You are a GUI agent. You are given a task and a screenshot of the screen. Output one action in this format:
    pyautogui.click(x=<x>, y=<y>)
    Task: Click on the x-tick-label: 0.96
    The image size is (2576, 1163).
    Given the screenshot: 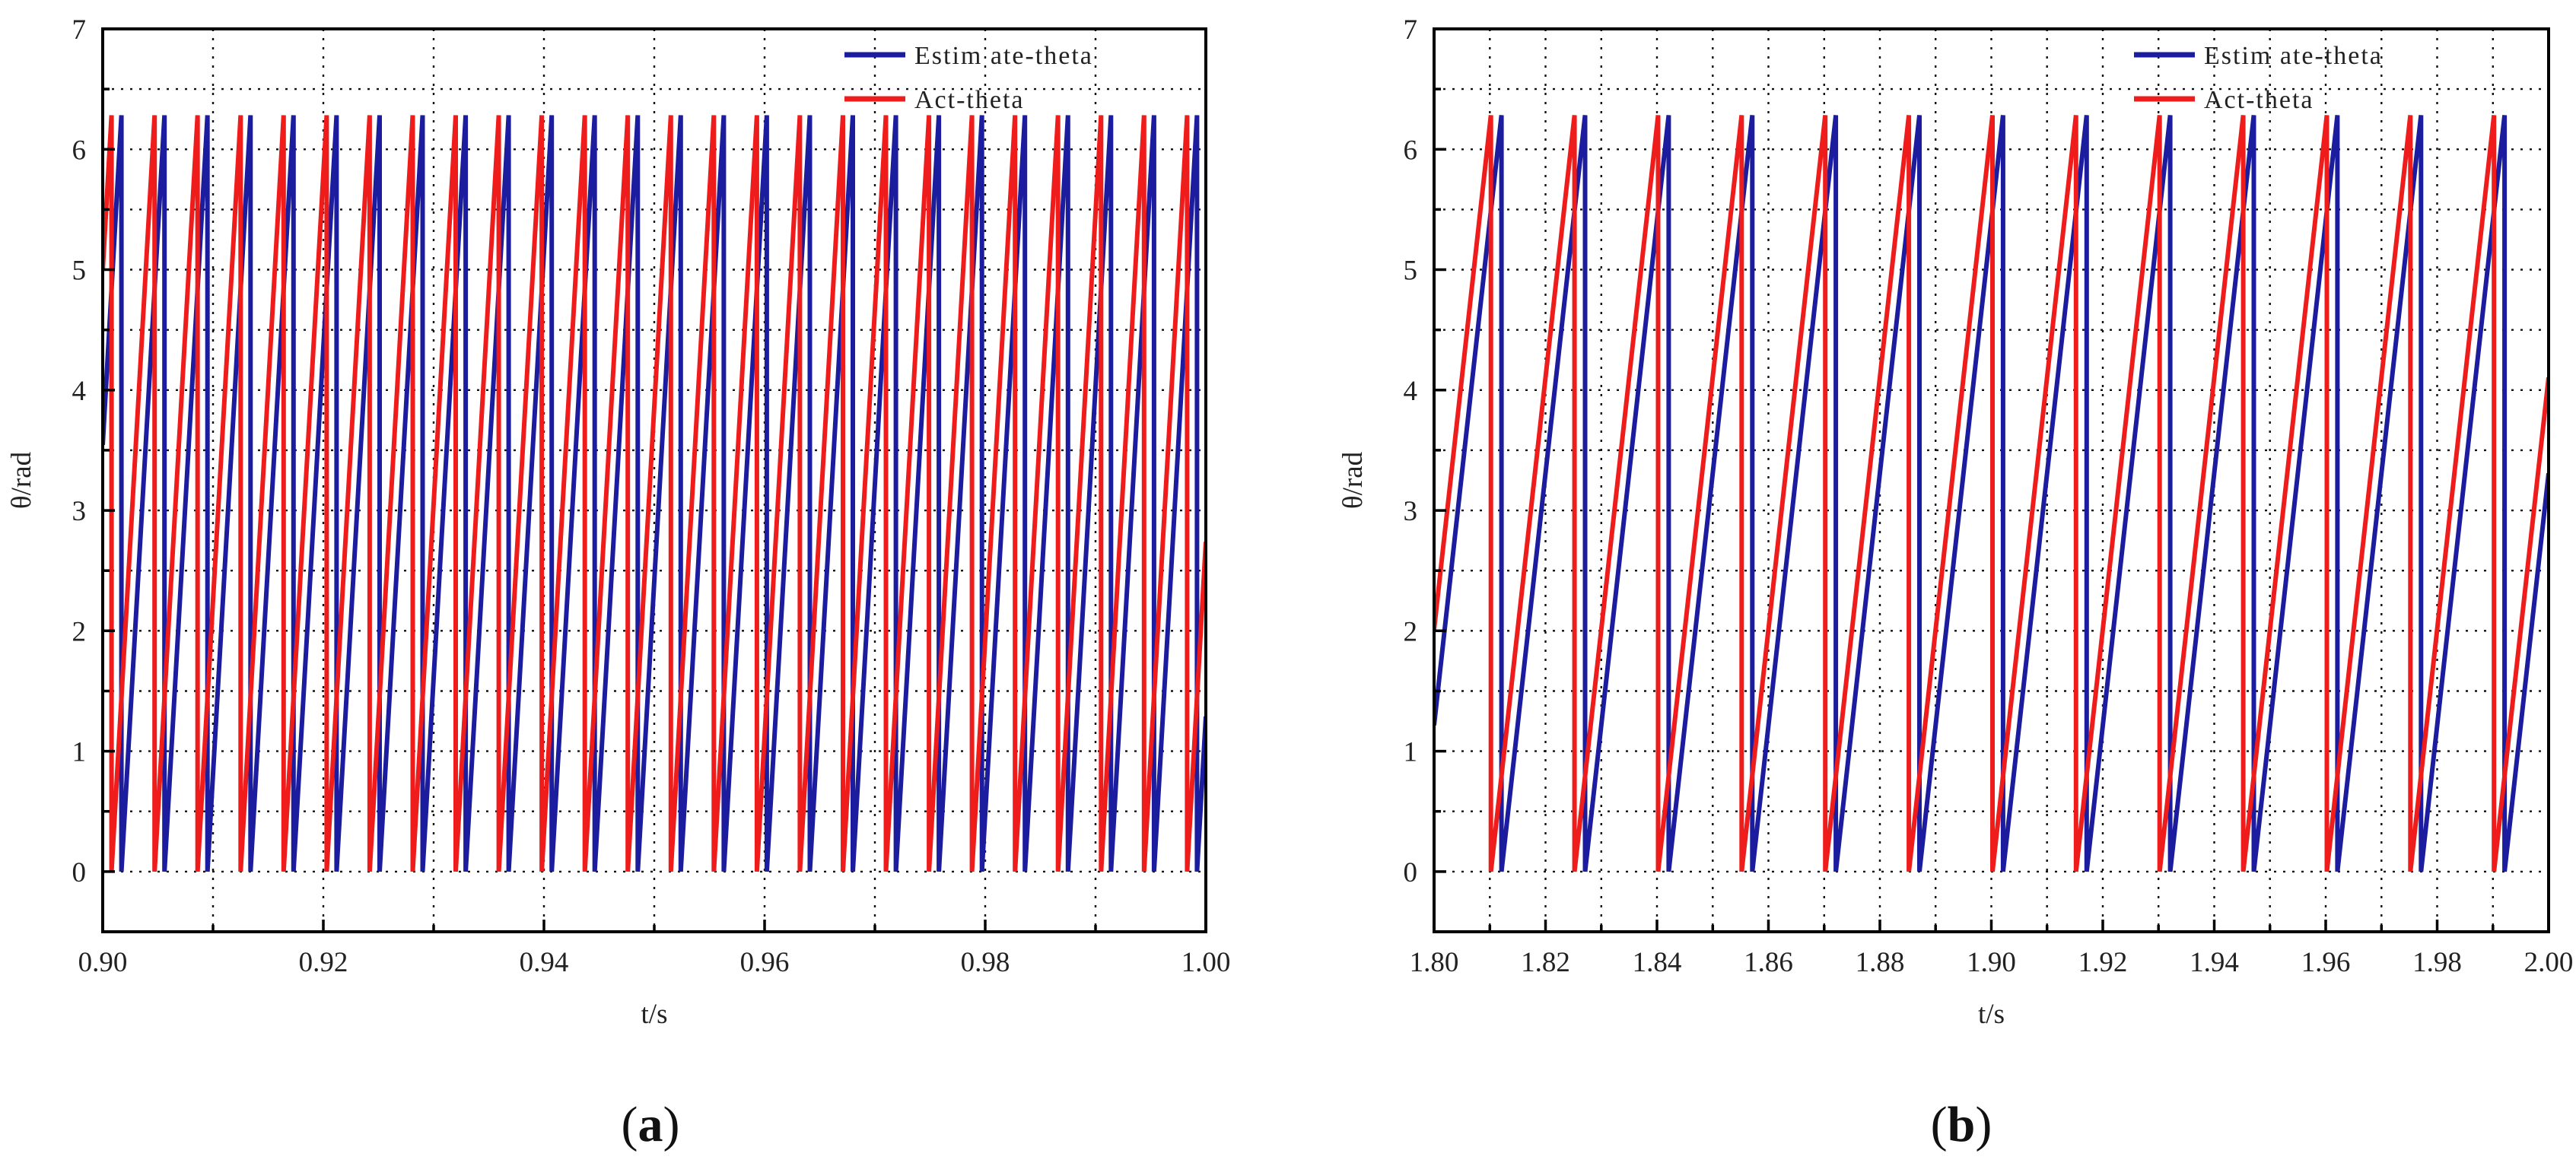 What is the action you would take?
    pyautogui.click(x=765, y=962)
    